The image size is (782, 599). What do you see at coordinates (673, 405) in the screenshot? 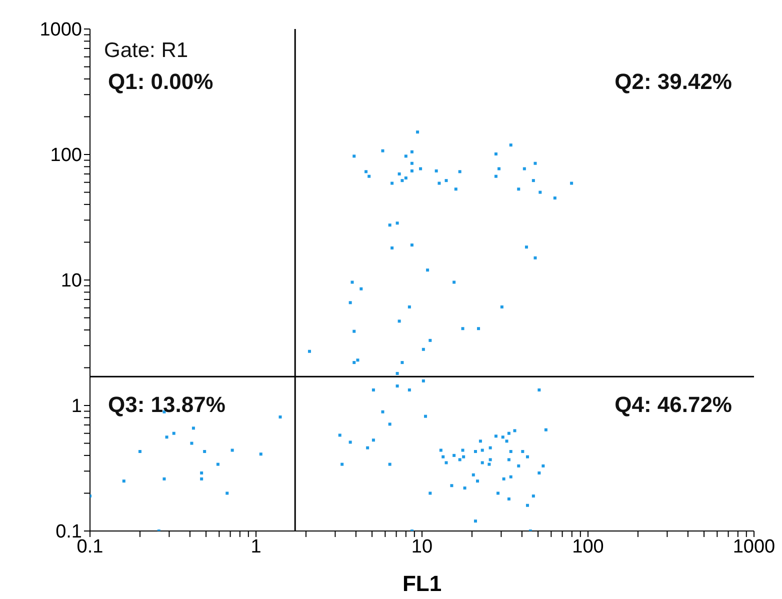
I see `annotation: Q4: 46.72%` at bounding box center [673, 405].